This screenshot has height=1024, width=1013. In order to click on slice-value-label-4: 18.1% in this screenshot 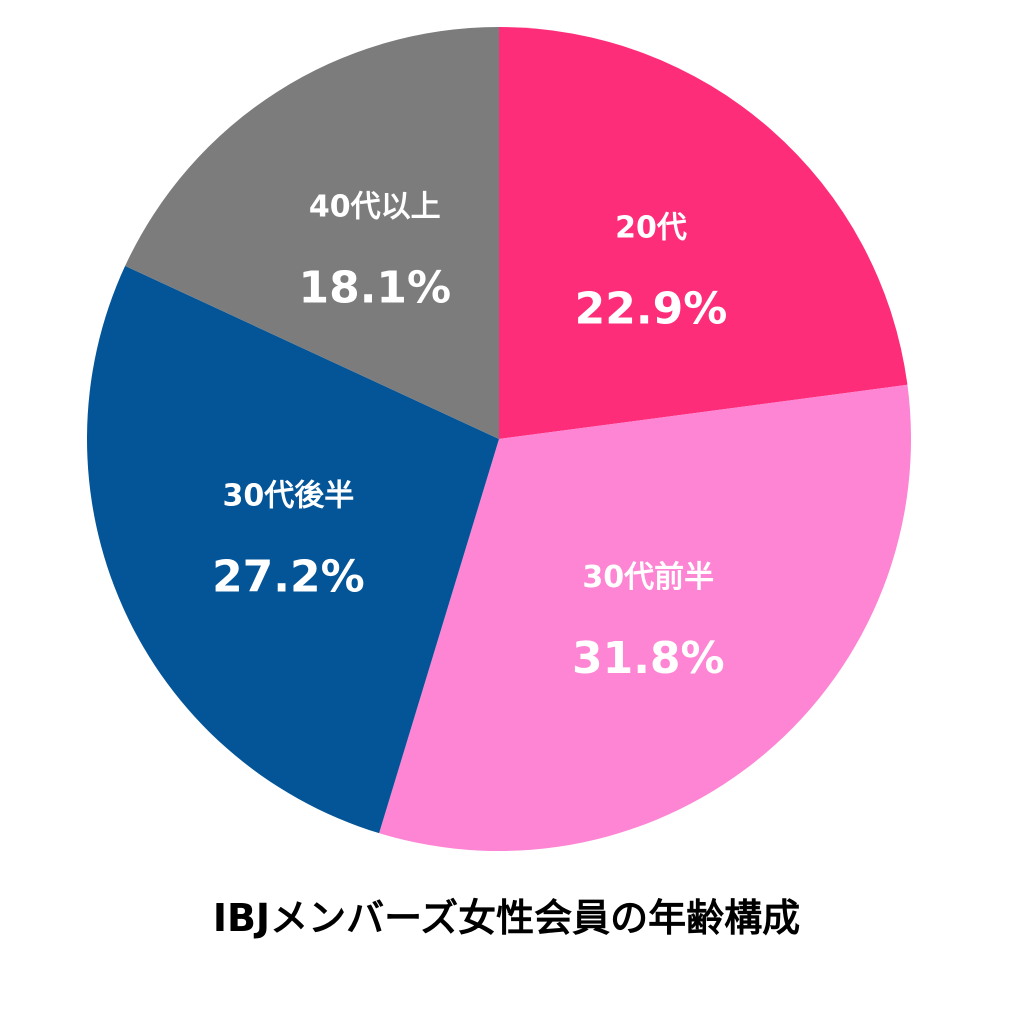, I will do `click(374, 288)`.